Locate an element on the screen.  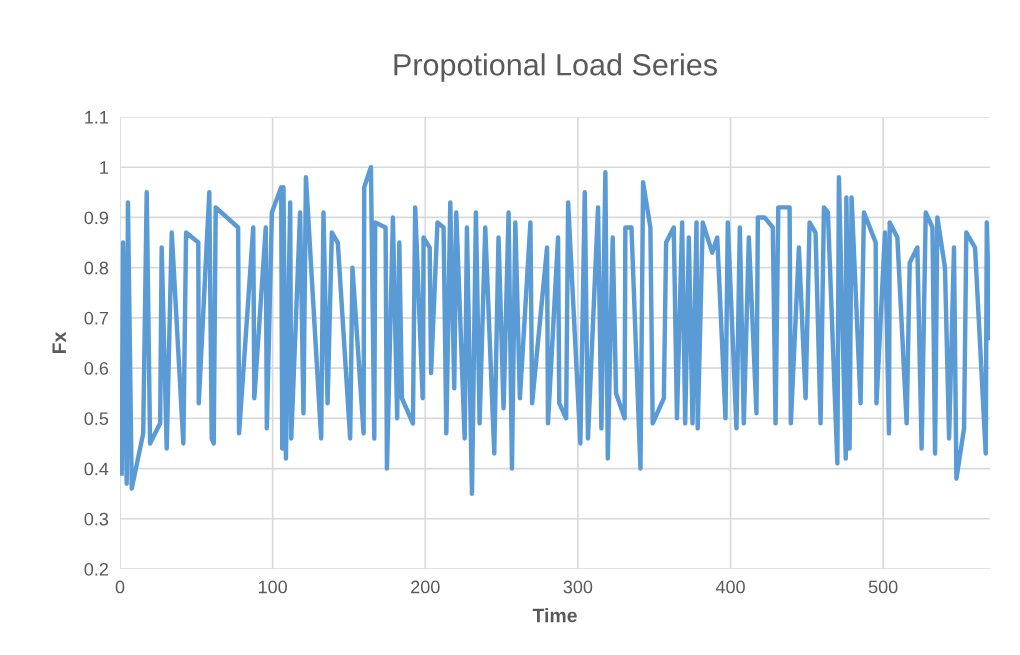
y-tick-label: 0.3 is located at coordinates (96, 519).